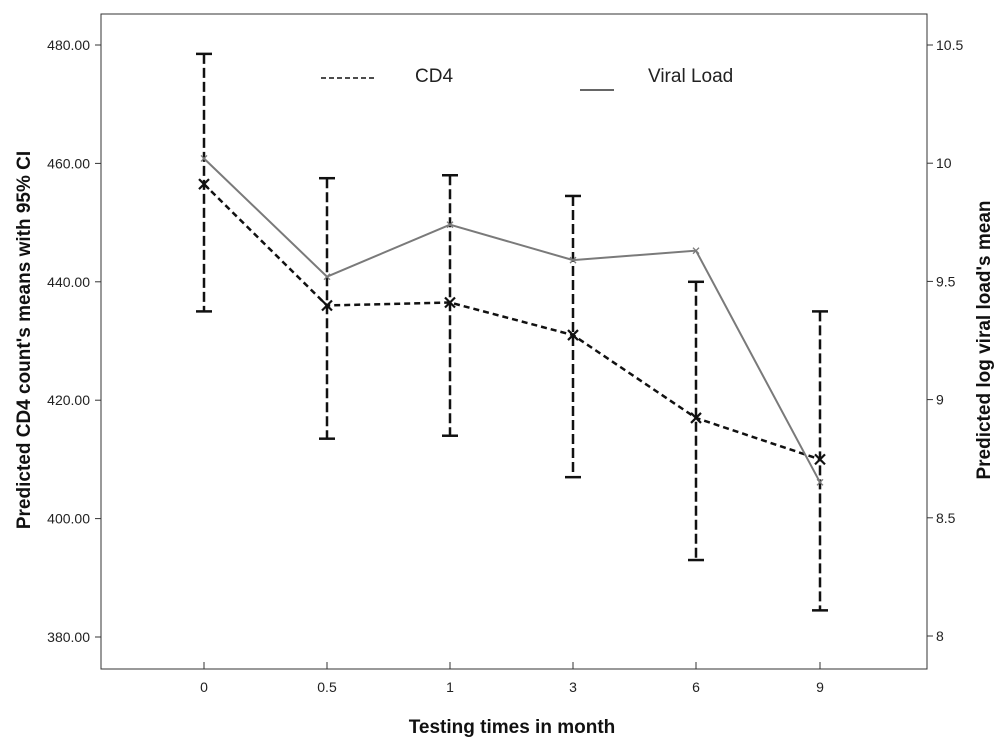  What do you see at coordinates (984, 339) in the screenshot?
I see `right-y-axis-title: Predicted log viral load's mean` at bounding box center [984, 339].